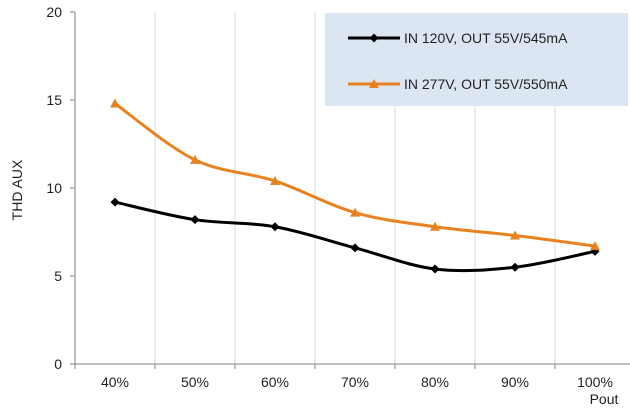 Image resolution: width=630 pixels, height=410 pixels. What do you see at coordinates (54, 188) in the screenshot?
I see `y-tick-label-10: 10` at bounding box center [54, 188].